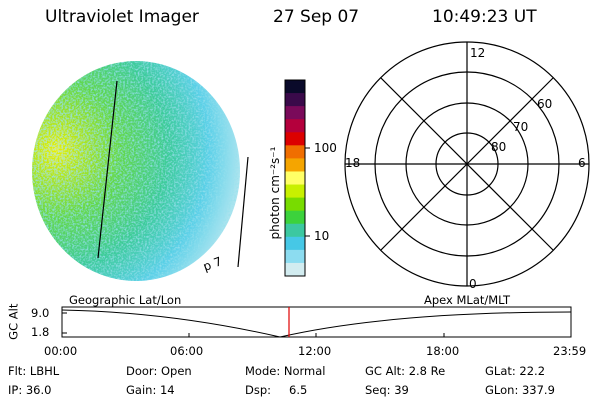 Image resolution: width=600 pixels, height=400 pixels. What do you see at coordinates (40, 313) in the screenshot?
I see `timeline-ytick-9: 9.0` at bounding box center [40, 313].